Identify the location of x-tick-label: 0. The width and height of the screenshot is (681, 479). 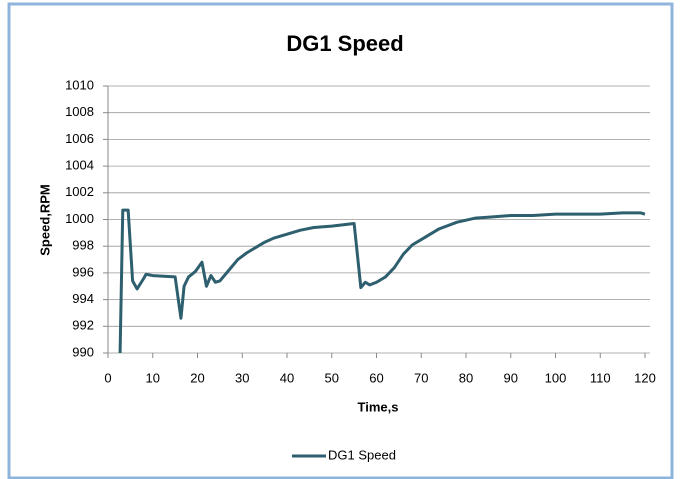
(107, 377).